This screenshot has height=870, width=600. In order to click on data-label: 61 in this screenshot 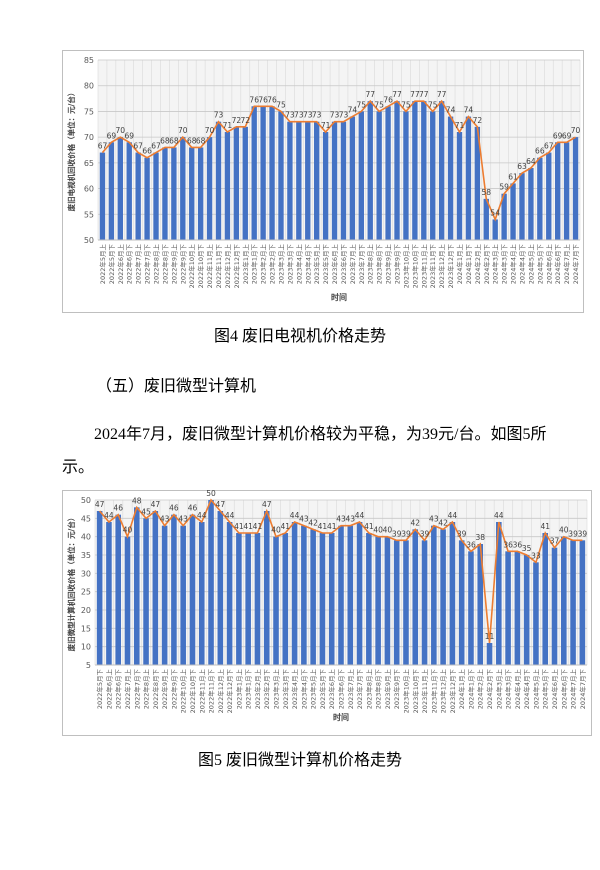, I will do `click(513, 176)`.